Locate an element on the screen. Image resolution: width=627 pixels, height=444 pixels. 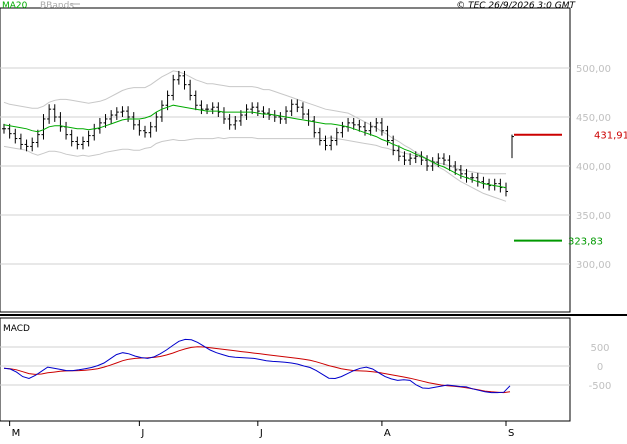
macd-tick-label: 500 is located at coordinates (599, 348).